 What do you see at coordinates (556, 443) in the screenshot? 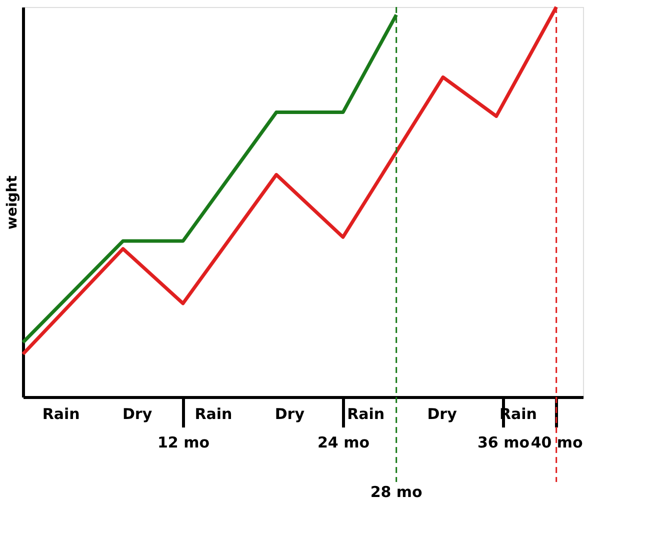
I see `x-tick-label: 40 mo` at bounding box center [556, 443].